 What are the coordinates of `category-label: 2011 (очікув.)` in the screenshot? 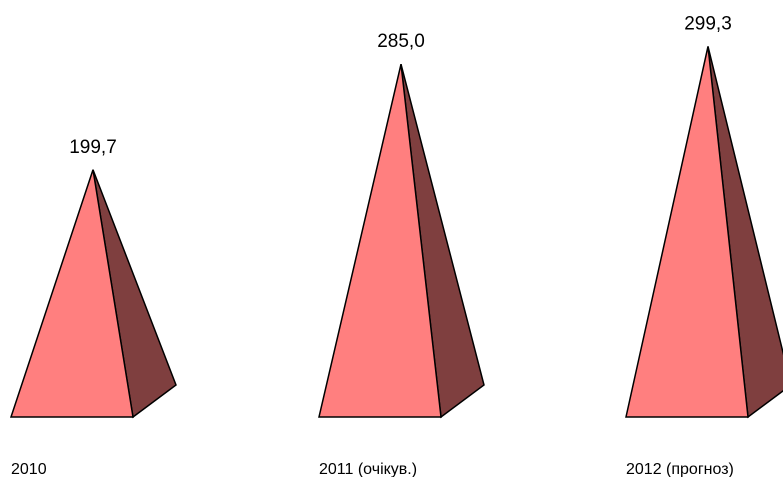 It's located at (368, 469).